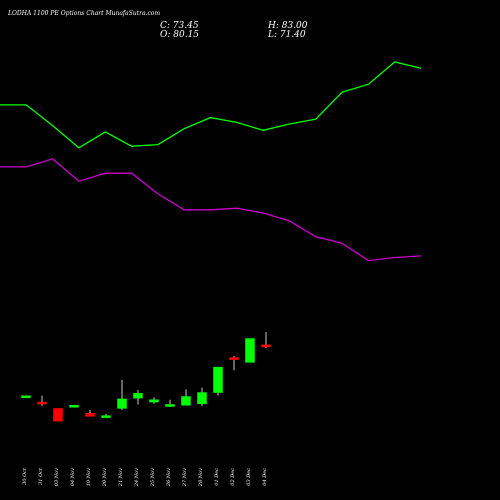 The height and width of the screenshot is (500, 500). What do you see at coordinates (201, 477) in the screenshot?
I see `x-tick-label: 28 Nov` at bounding box center [201, 477].